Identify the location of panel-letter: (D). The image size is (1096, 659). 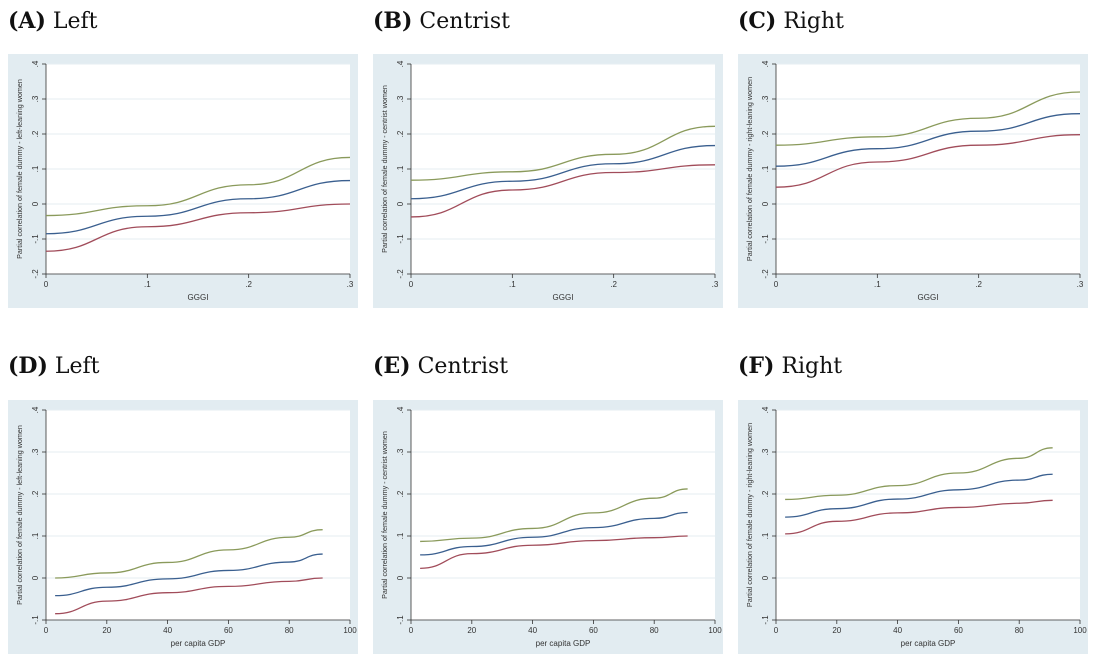
(28, 366).